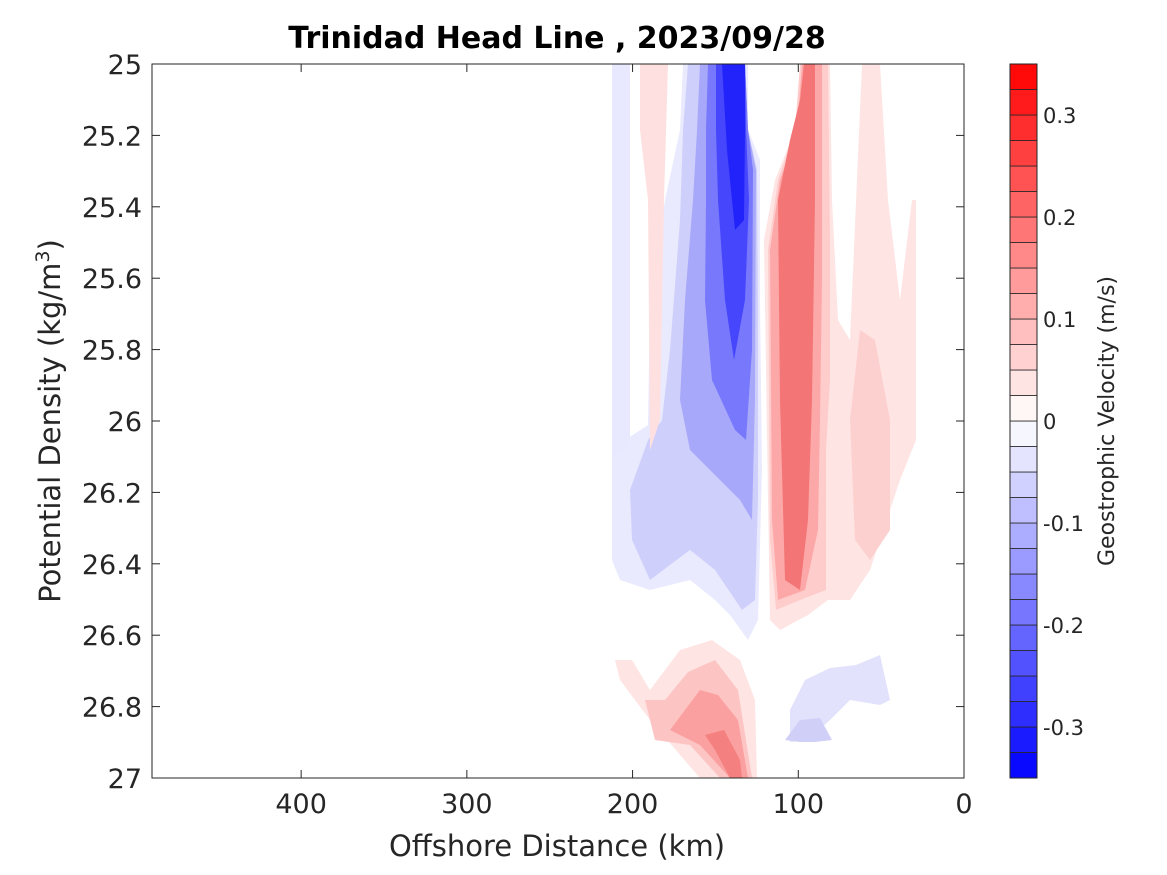 This screenshot has width=1167, height=875. What do you see at coordinates (557, 846) in the screenshot?
I see `x-axis-label: Offshore Distance (km)` at bounding box center [557, 846].